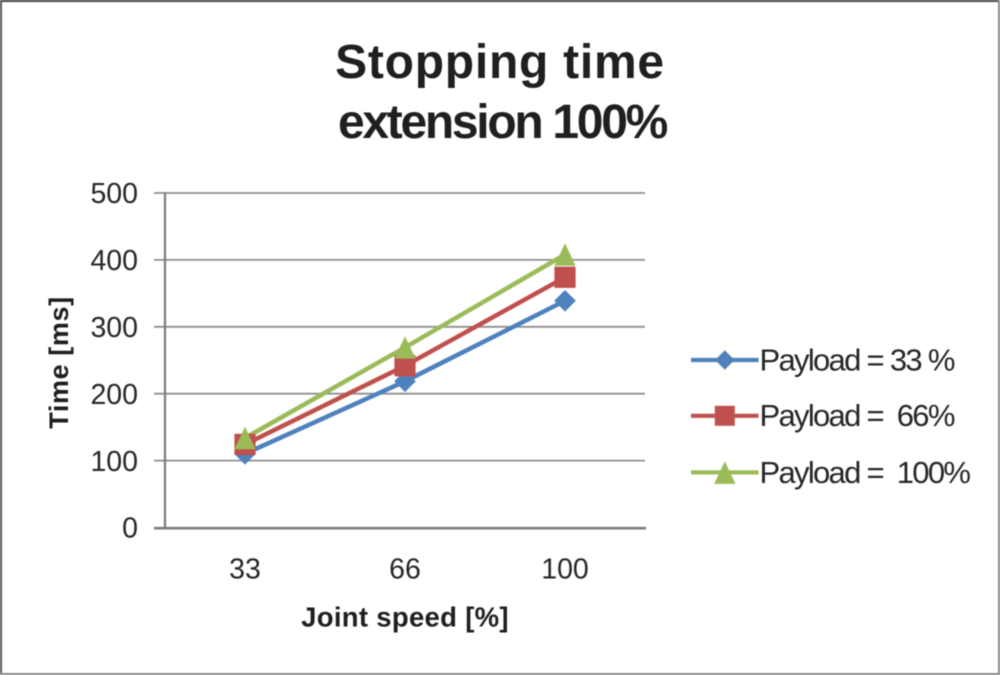 The image size is (1000, 675). I want to click on svg-text: Payload = 100%, so click(865, 472).